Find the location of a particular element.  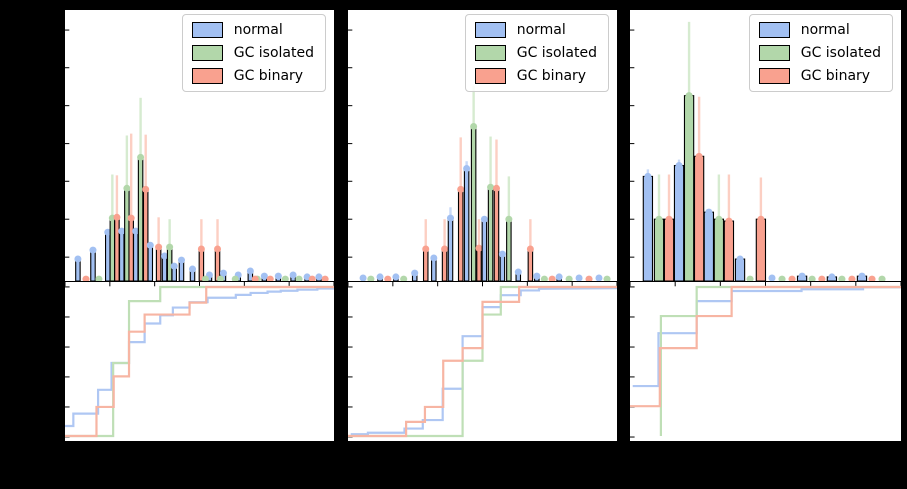

legend-item-label: GC isolated is located at coordinates (556, 53).